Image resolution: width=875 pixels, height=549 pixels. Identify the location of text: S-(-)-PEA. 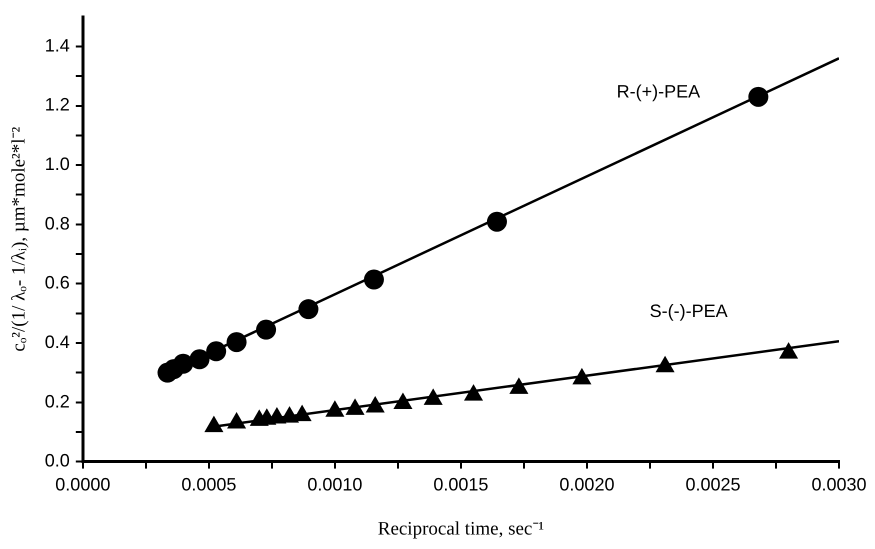
(689, 311).